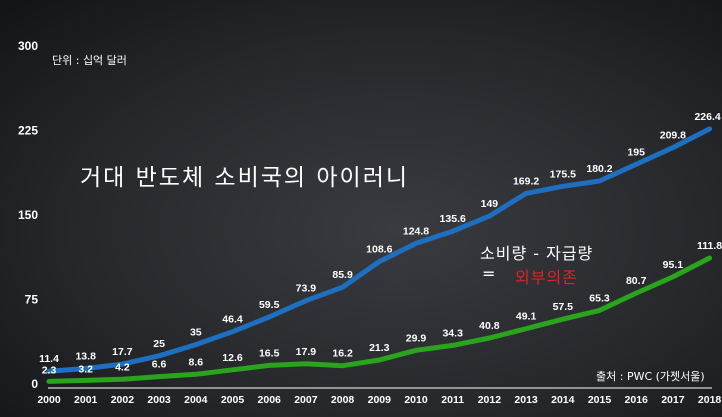  I want to click on self-supply-data-label: 29.9, so click(416, 338).